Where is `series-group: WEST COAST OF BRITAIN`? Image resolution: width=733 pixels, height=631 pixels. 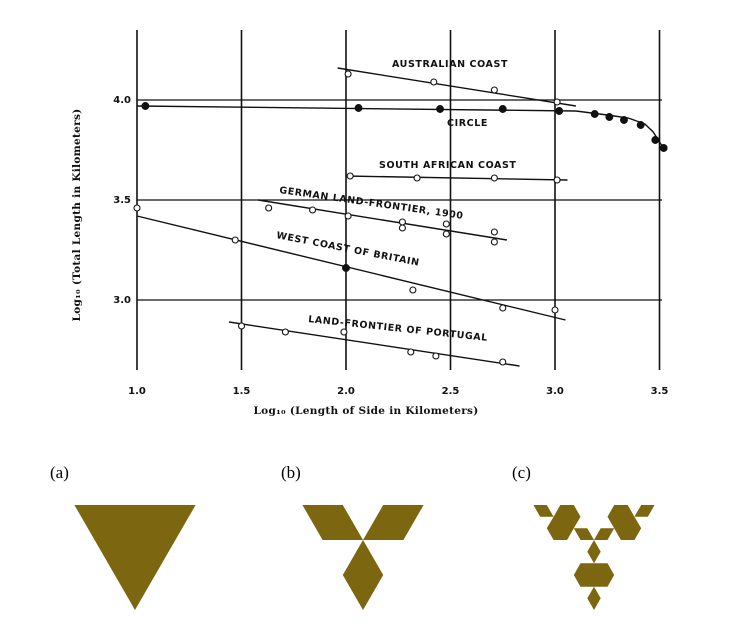 series-group: WEST COAST OF BRITAIN is located at coordinates (349, 262).